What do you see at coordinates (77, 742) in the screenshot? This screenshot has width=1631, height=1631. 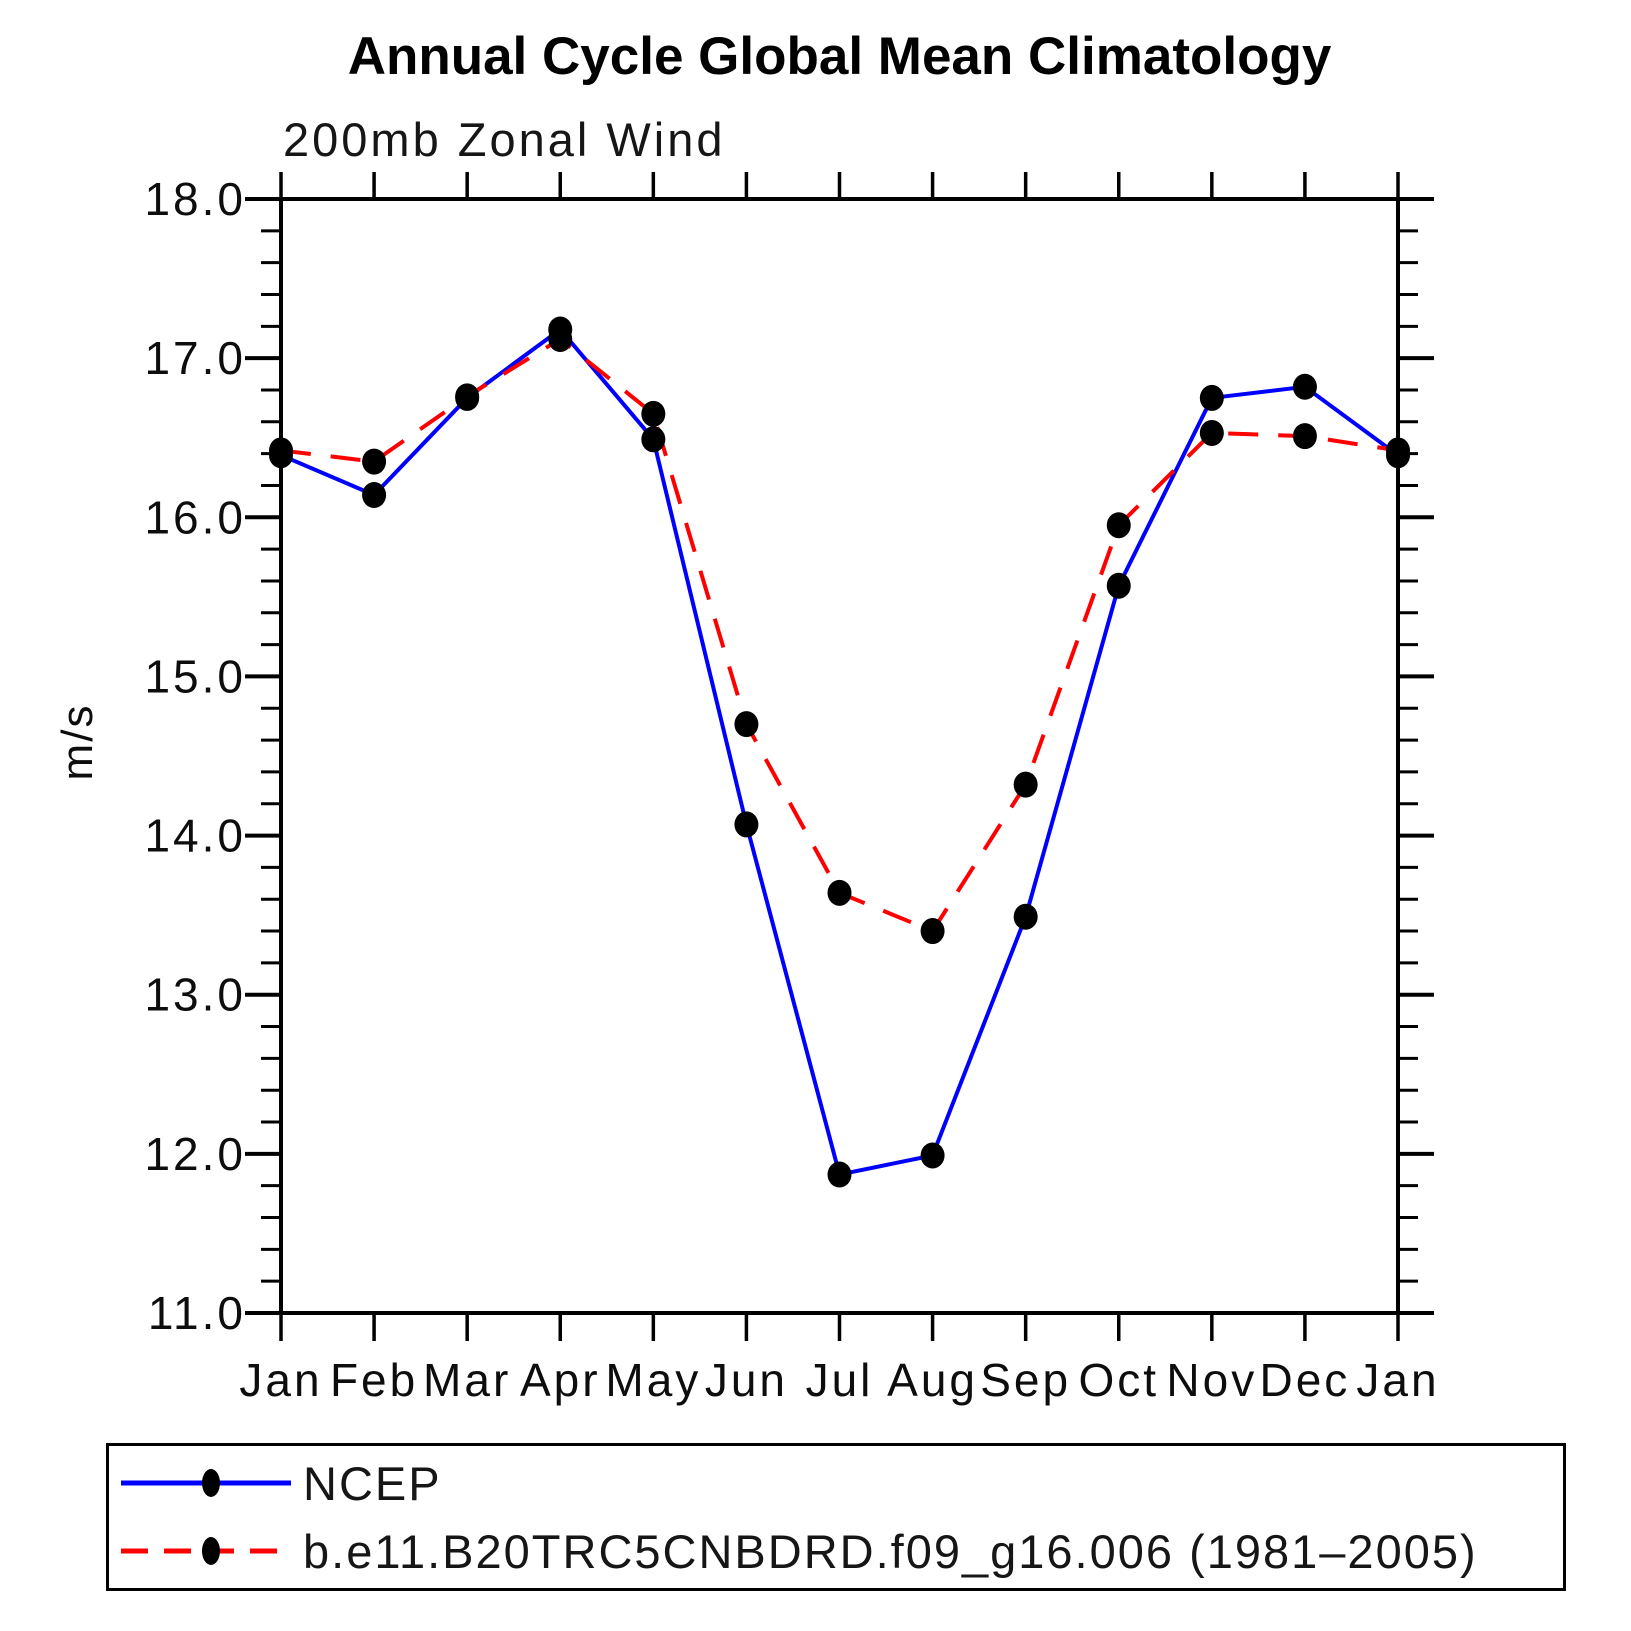 I see `y-axis-label: m/s` at bounding box center [77, 742].